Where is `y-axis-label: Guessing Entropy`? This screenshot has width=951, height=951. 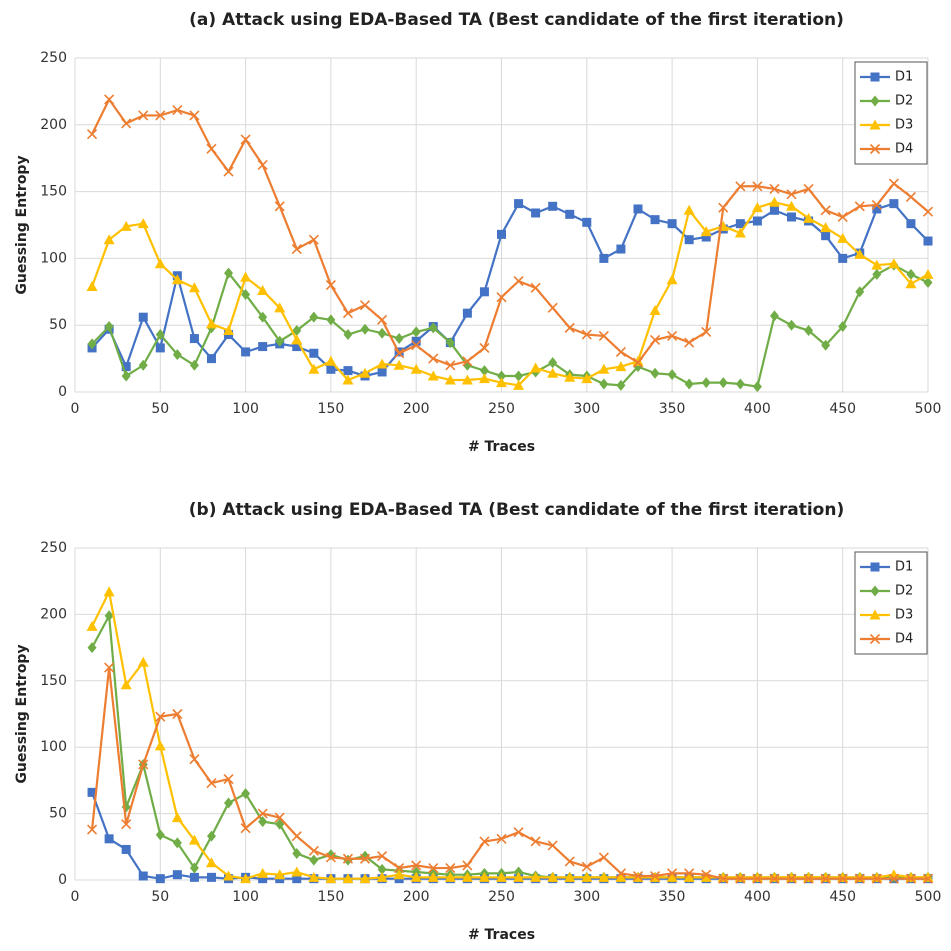
y-axis-label: Guessing Entropy is located at coordinates (22, 224).